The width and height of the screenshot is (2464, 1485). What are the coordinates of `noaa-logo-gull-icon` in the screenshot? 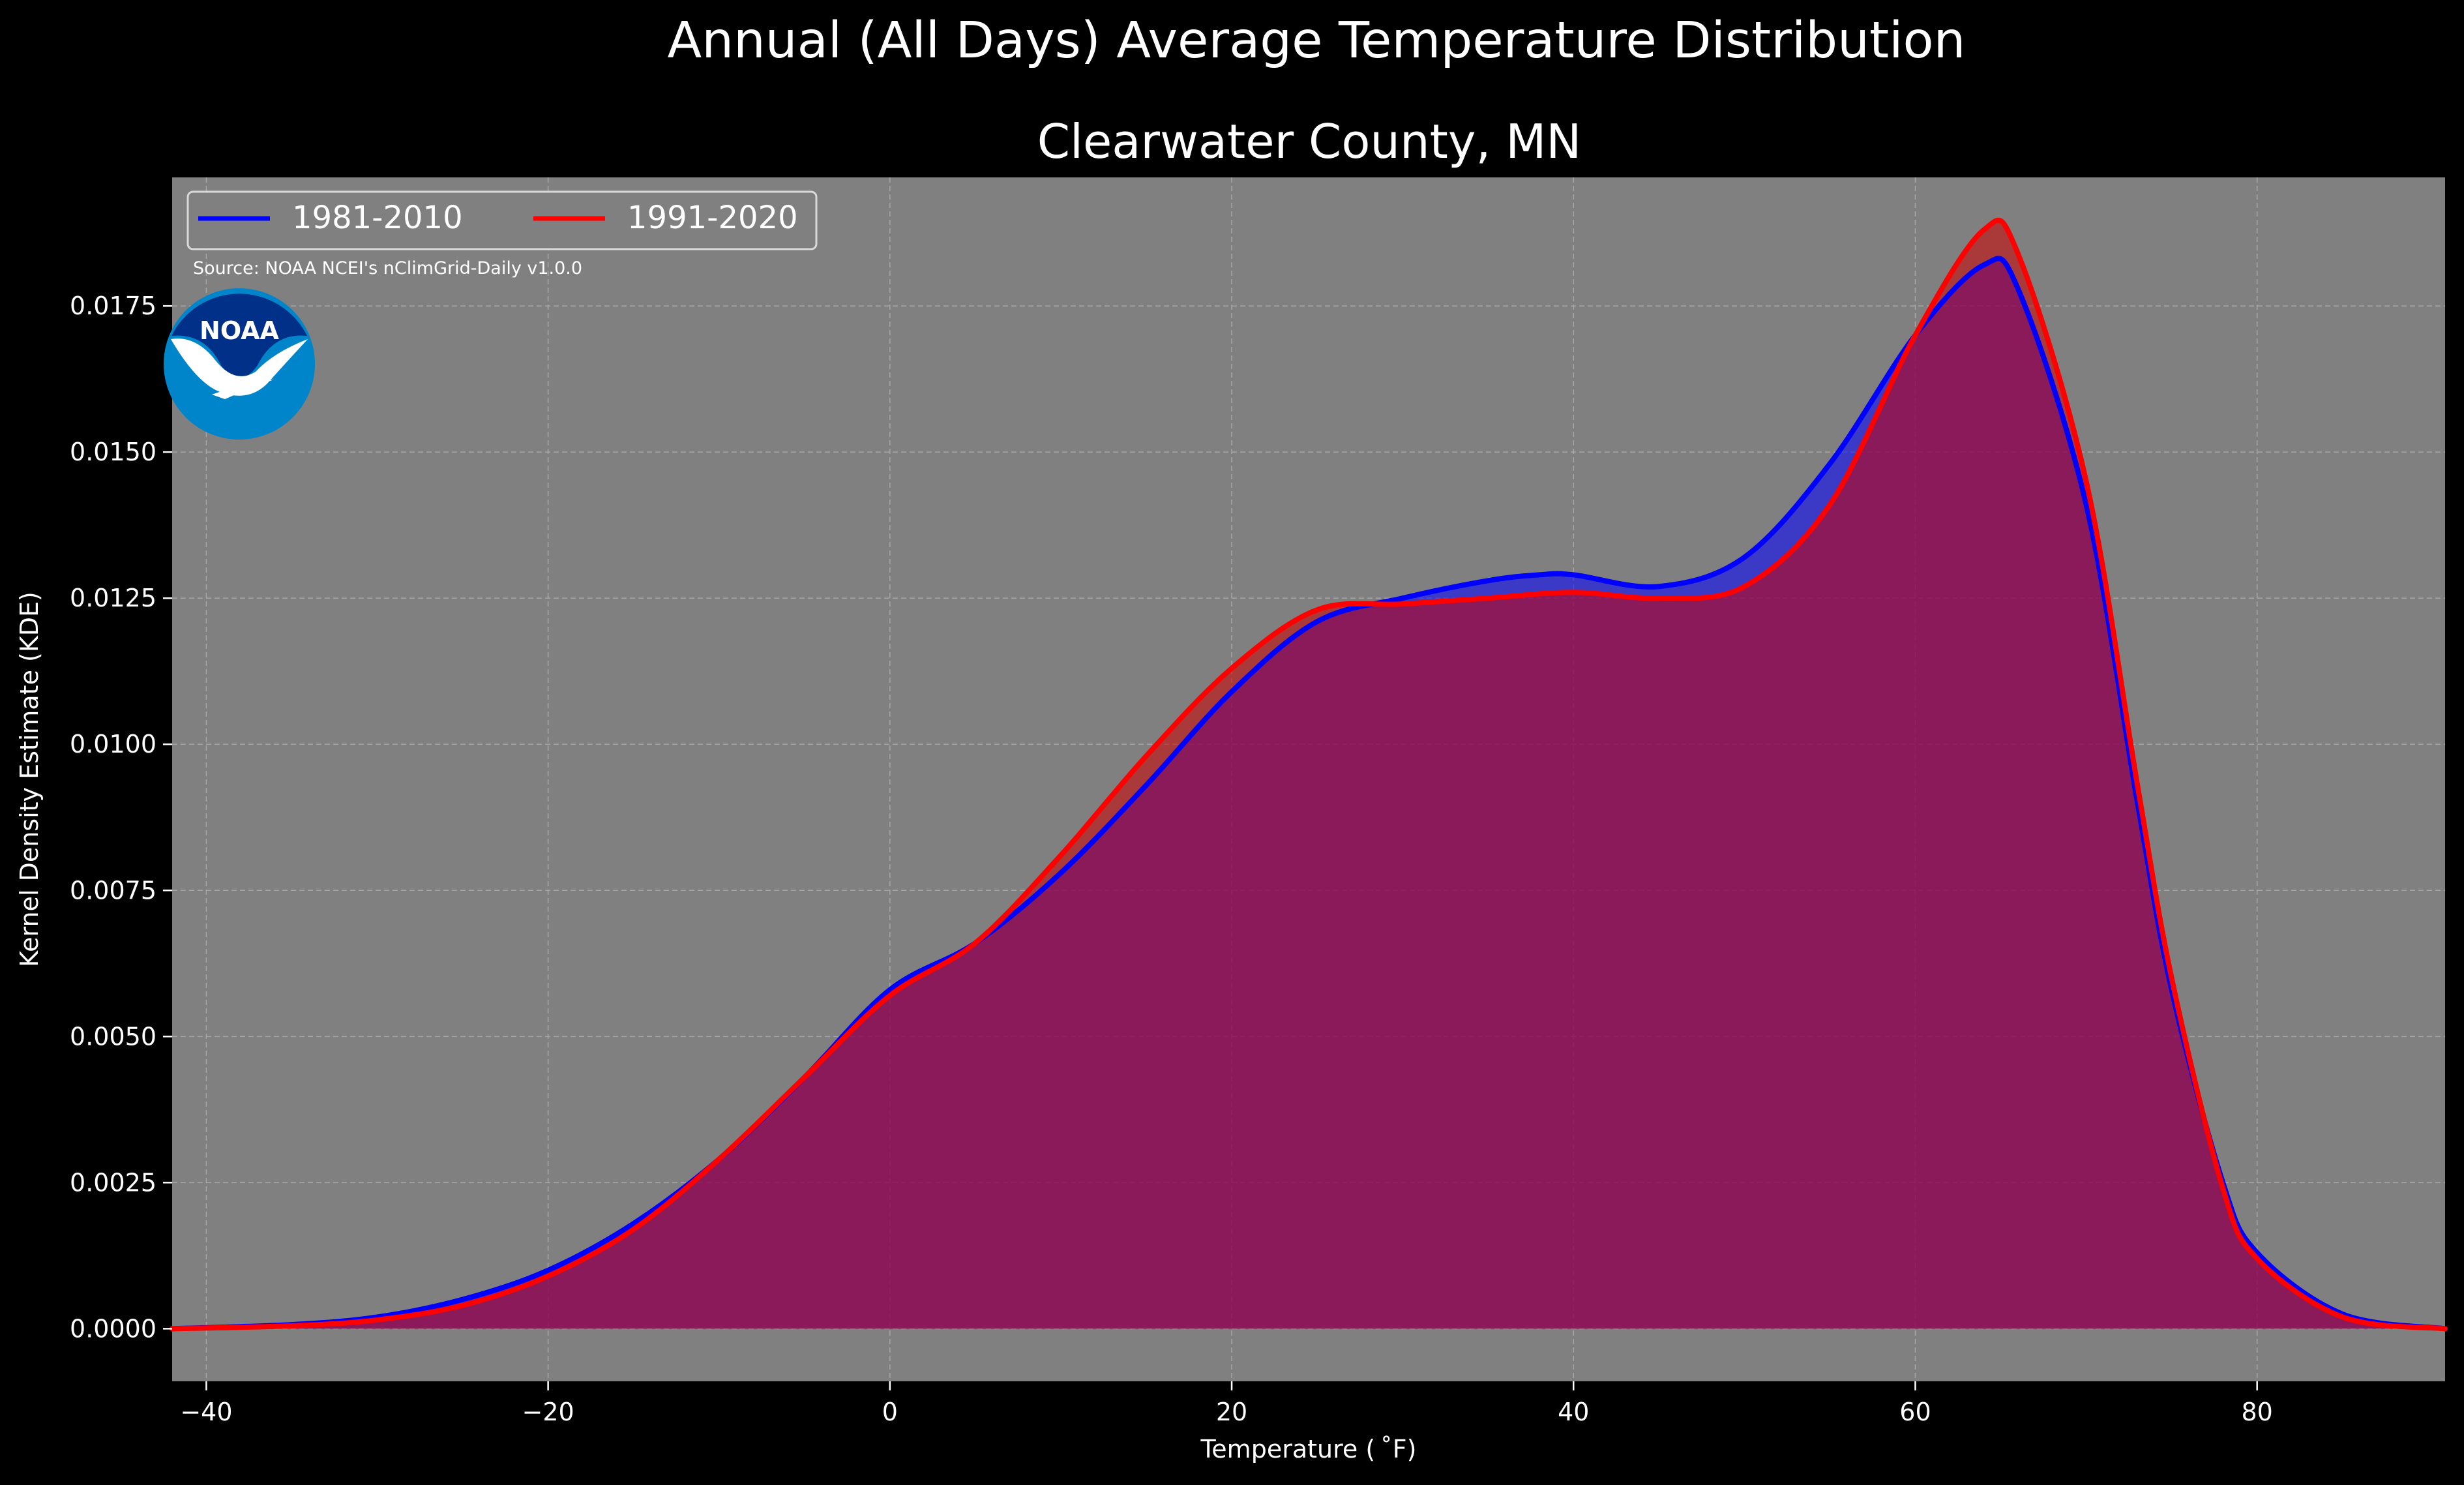 It's located at (239, 367).